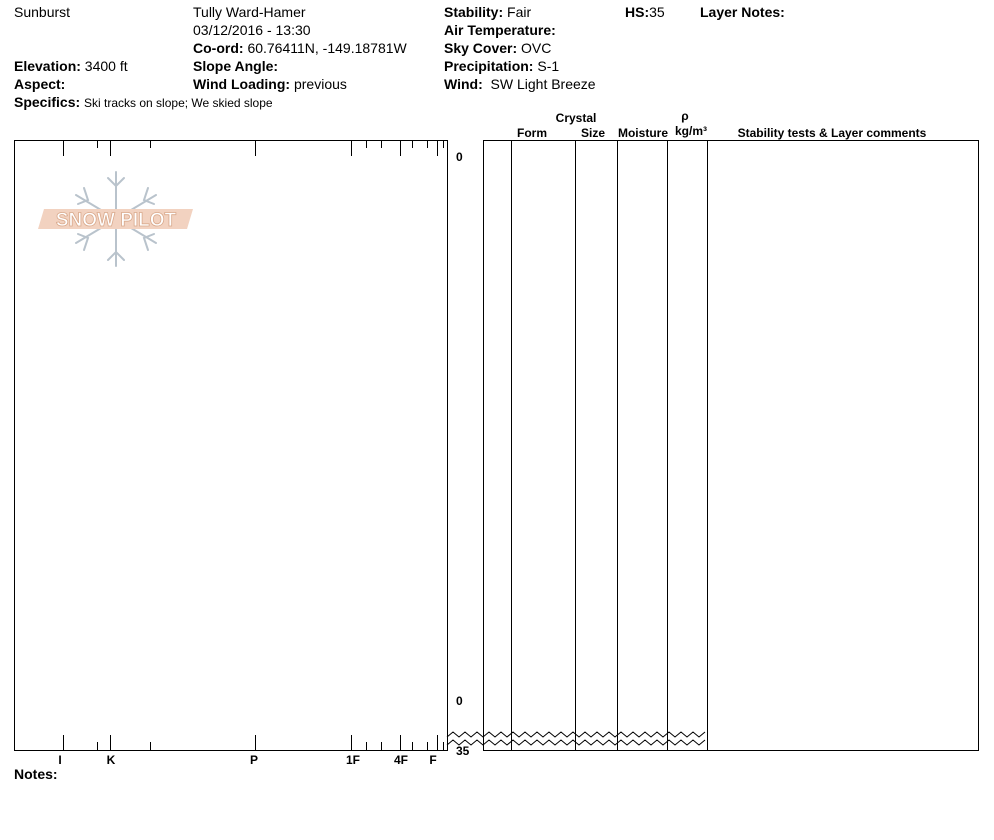 The image size is (994, 840). I want to click on observer: Tully Ward-Hamer, so click(249, 12).